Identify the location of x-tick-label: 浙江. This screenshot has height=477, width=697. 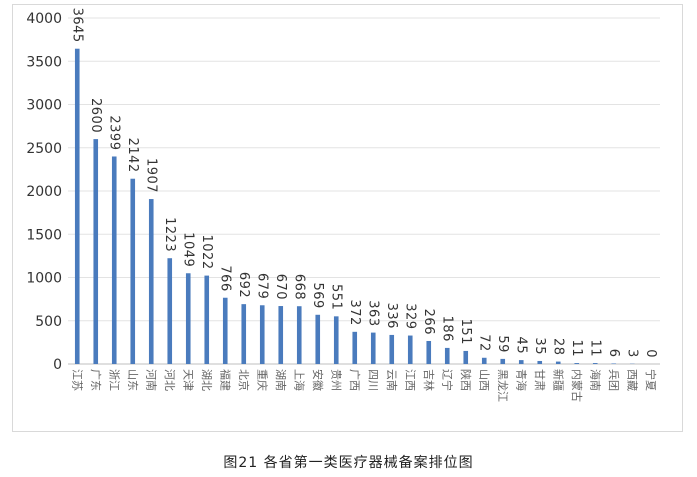
(113, 380).